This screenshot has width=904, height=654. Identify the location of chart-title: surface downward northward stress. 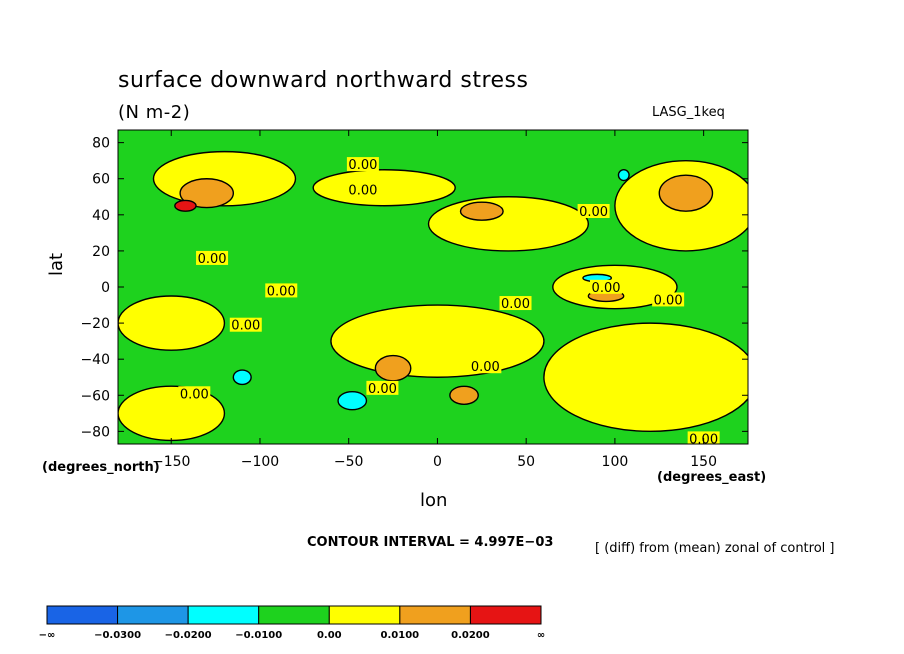
(323, 80).